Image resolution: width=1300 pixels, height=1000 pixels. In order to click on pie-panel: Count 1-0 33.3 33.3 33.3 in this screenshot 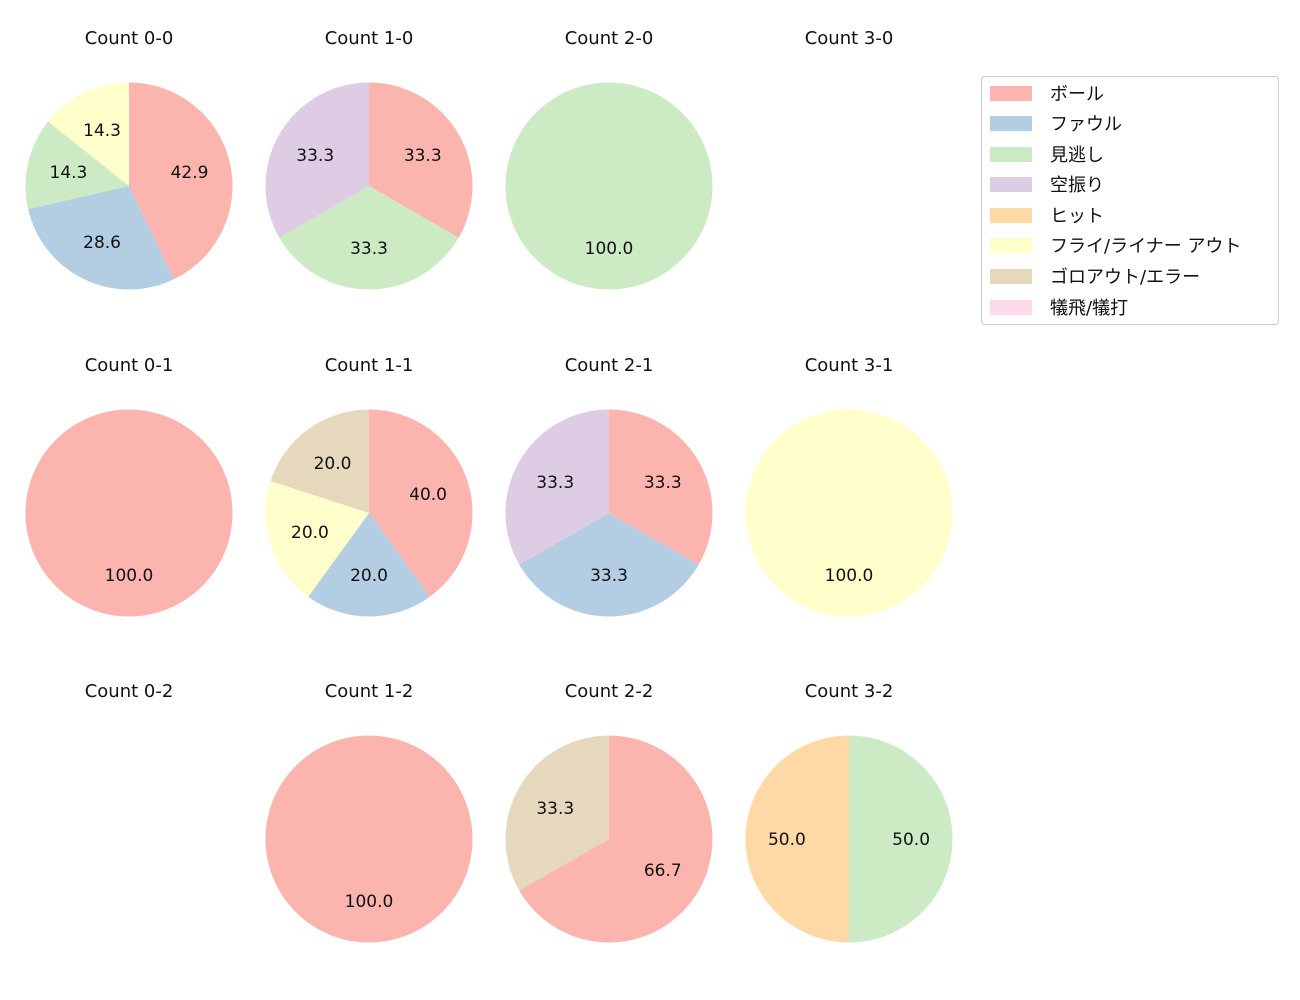, I will do `click(369, 173)`.